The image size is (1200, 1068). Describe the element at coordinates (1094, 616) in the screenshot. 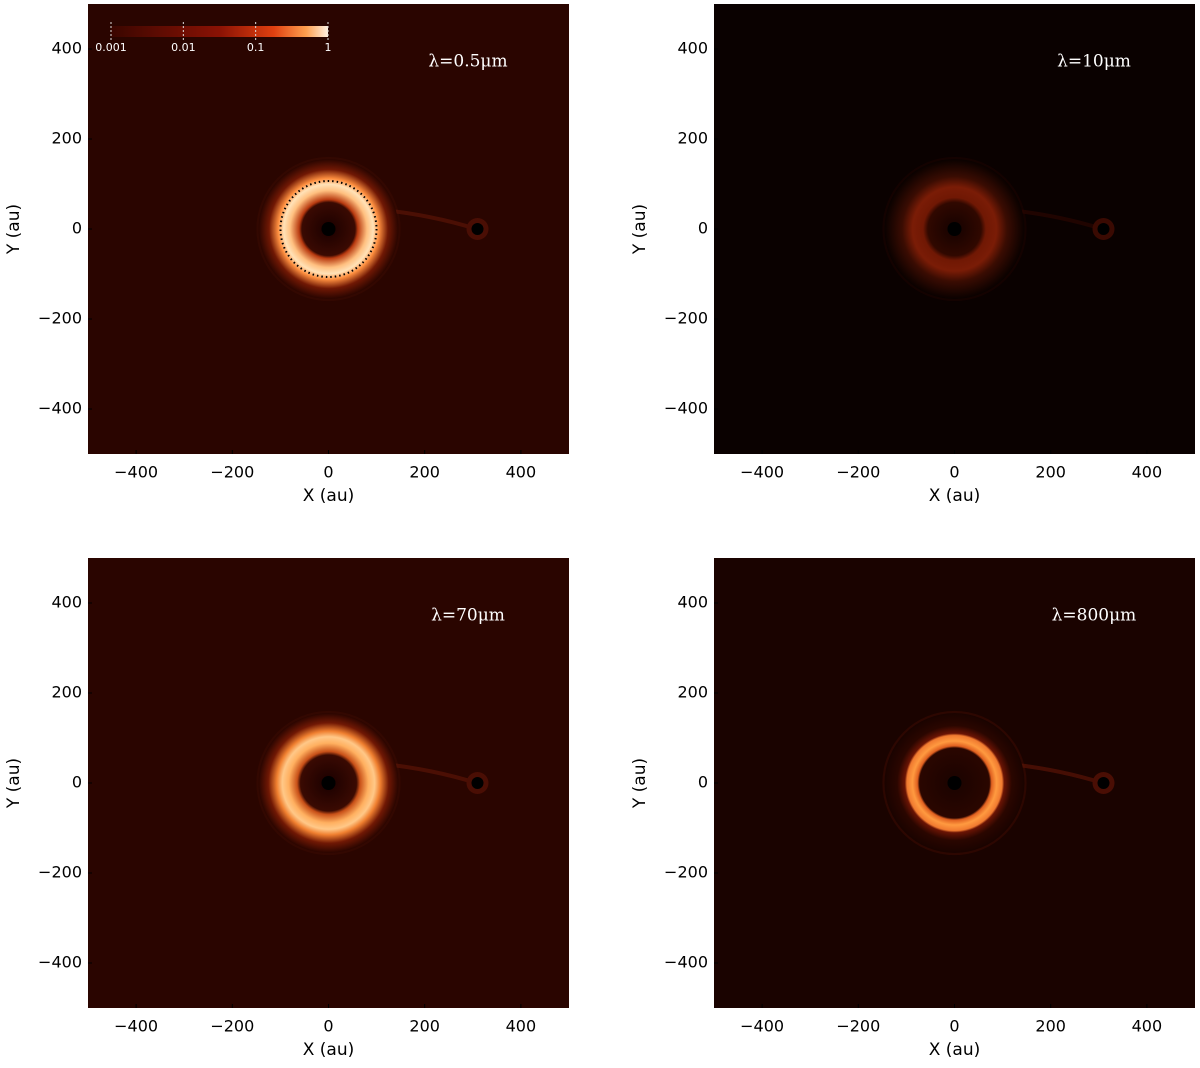

I see `annotation: λ=800μm` at that location.